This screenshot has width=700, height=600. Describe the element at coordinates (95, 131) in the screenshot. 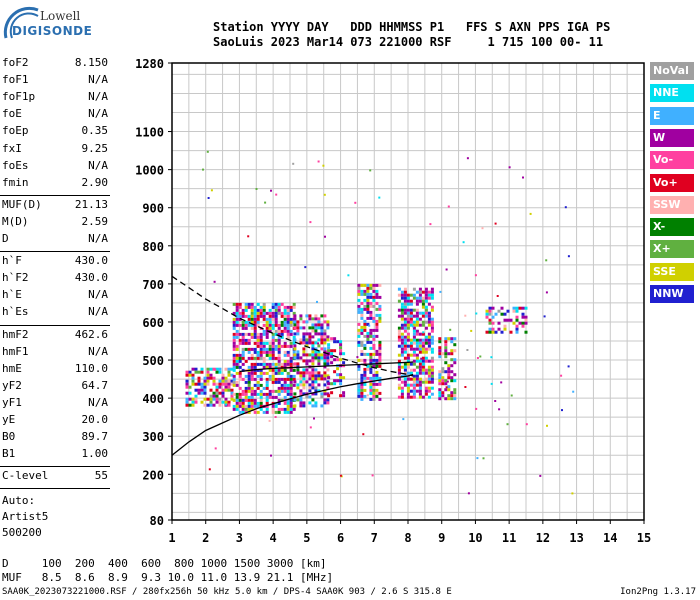

I see `param-value: 0.35` at that location.